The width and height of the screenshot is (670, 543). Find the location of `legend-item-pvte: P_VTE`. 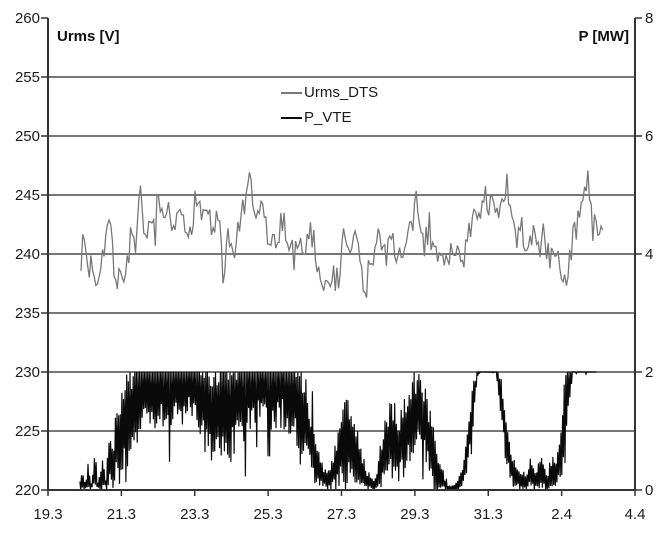

legend-item-pvte: P_VTE is located at coordinates (329, 117).